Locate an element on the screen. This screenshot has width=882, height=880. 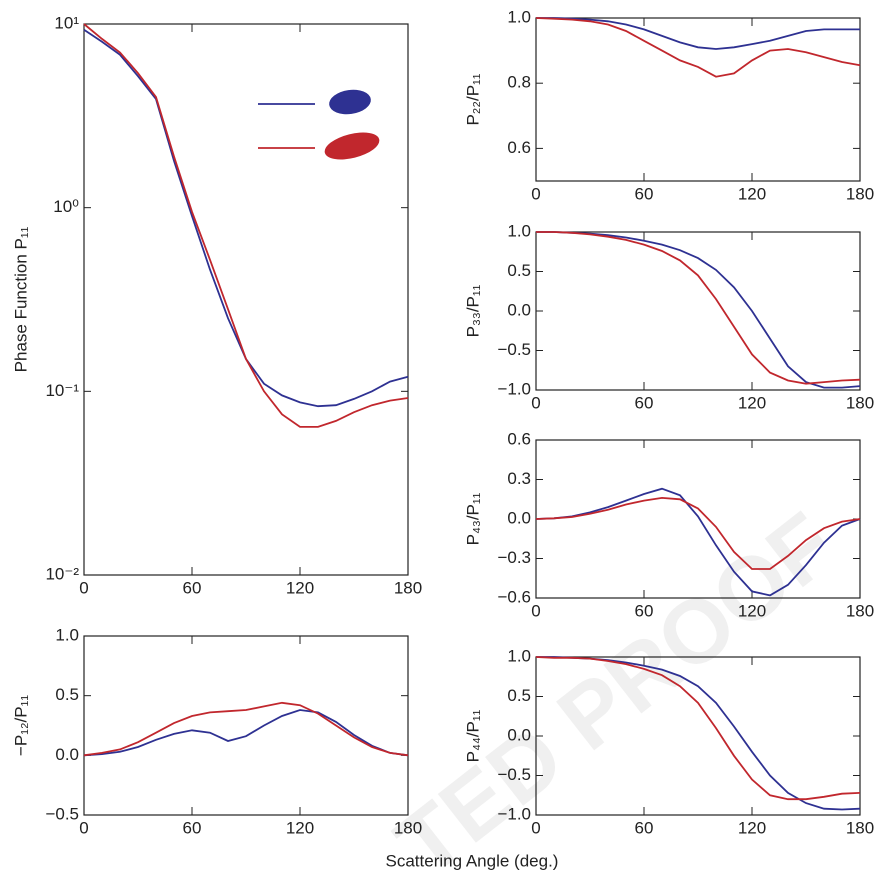
y-tick-label: −0.3 is located at coordinates (514, 557).